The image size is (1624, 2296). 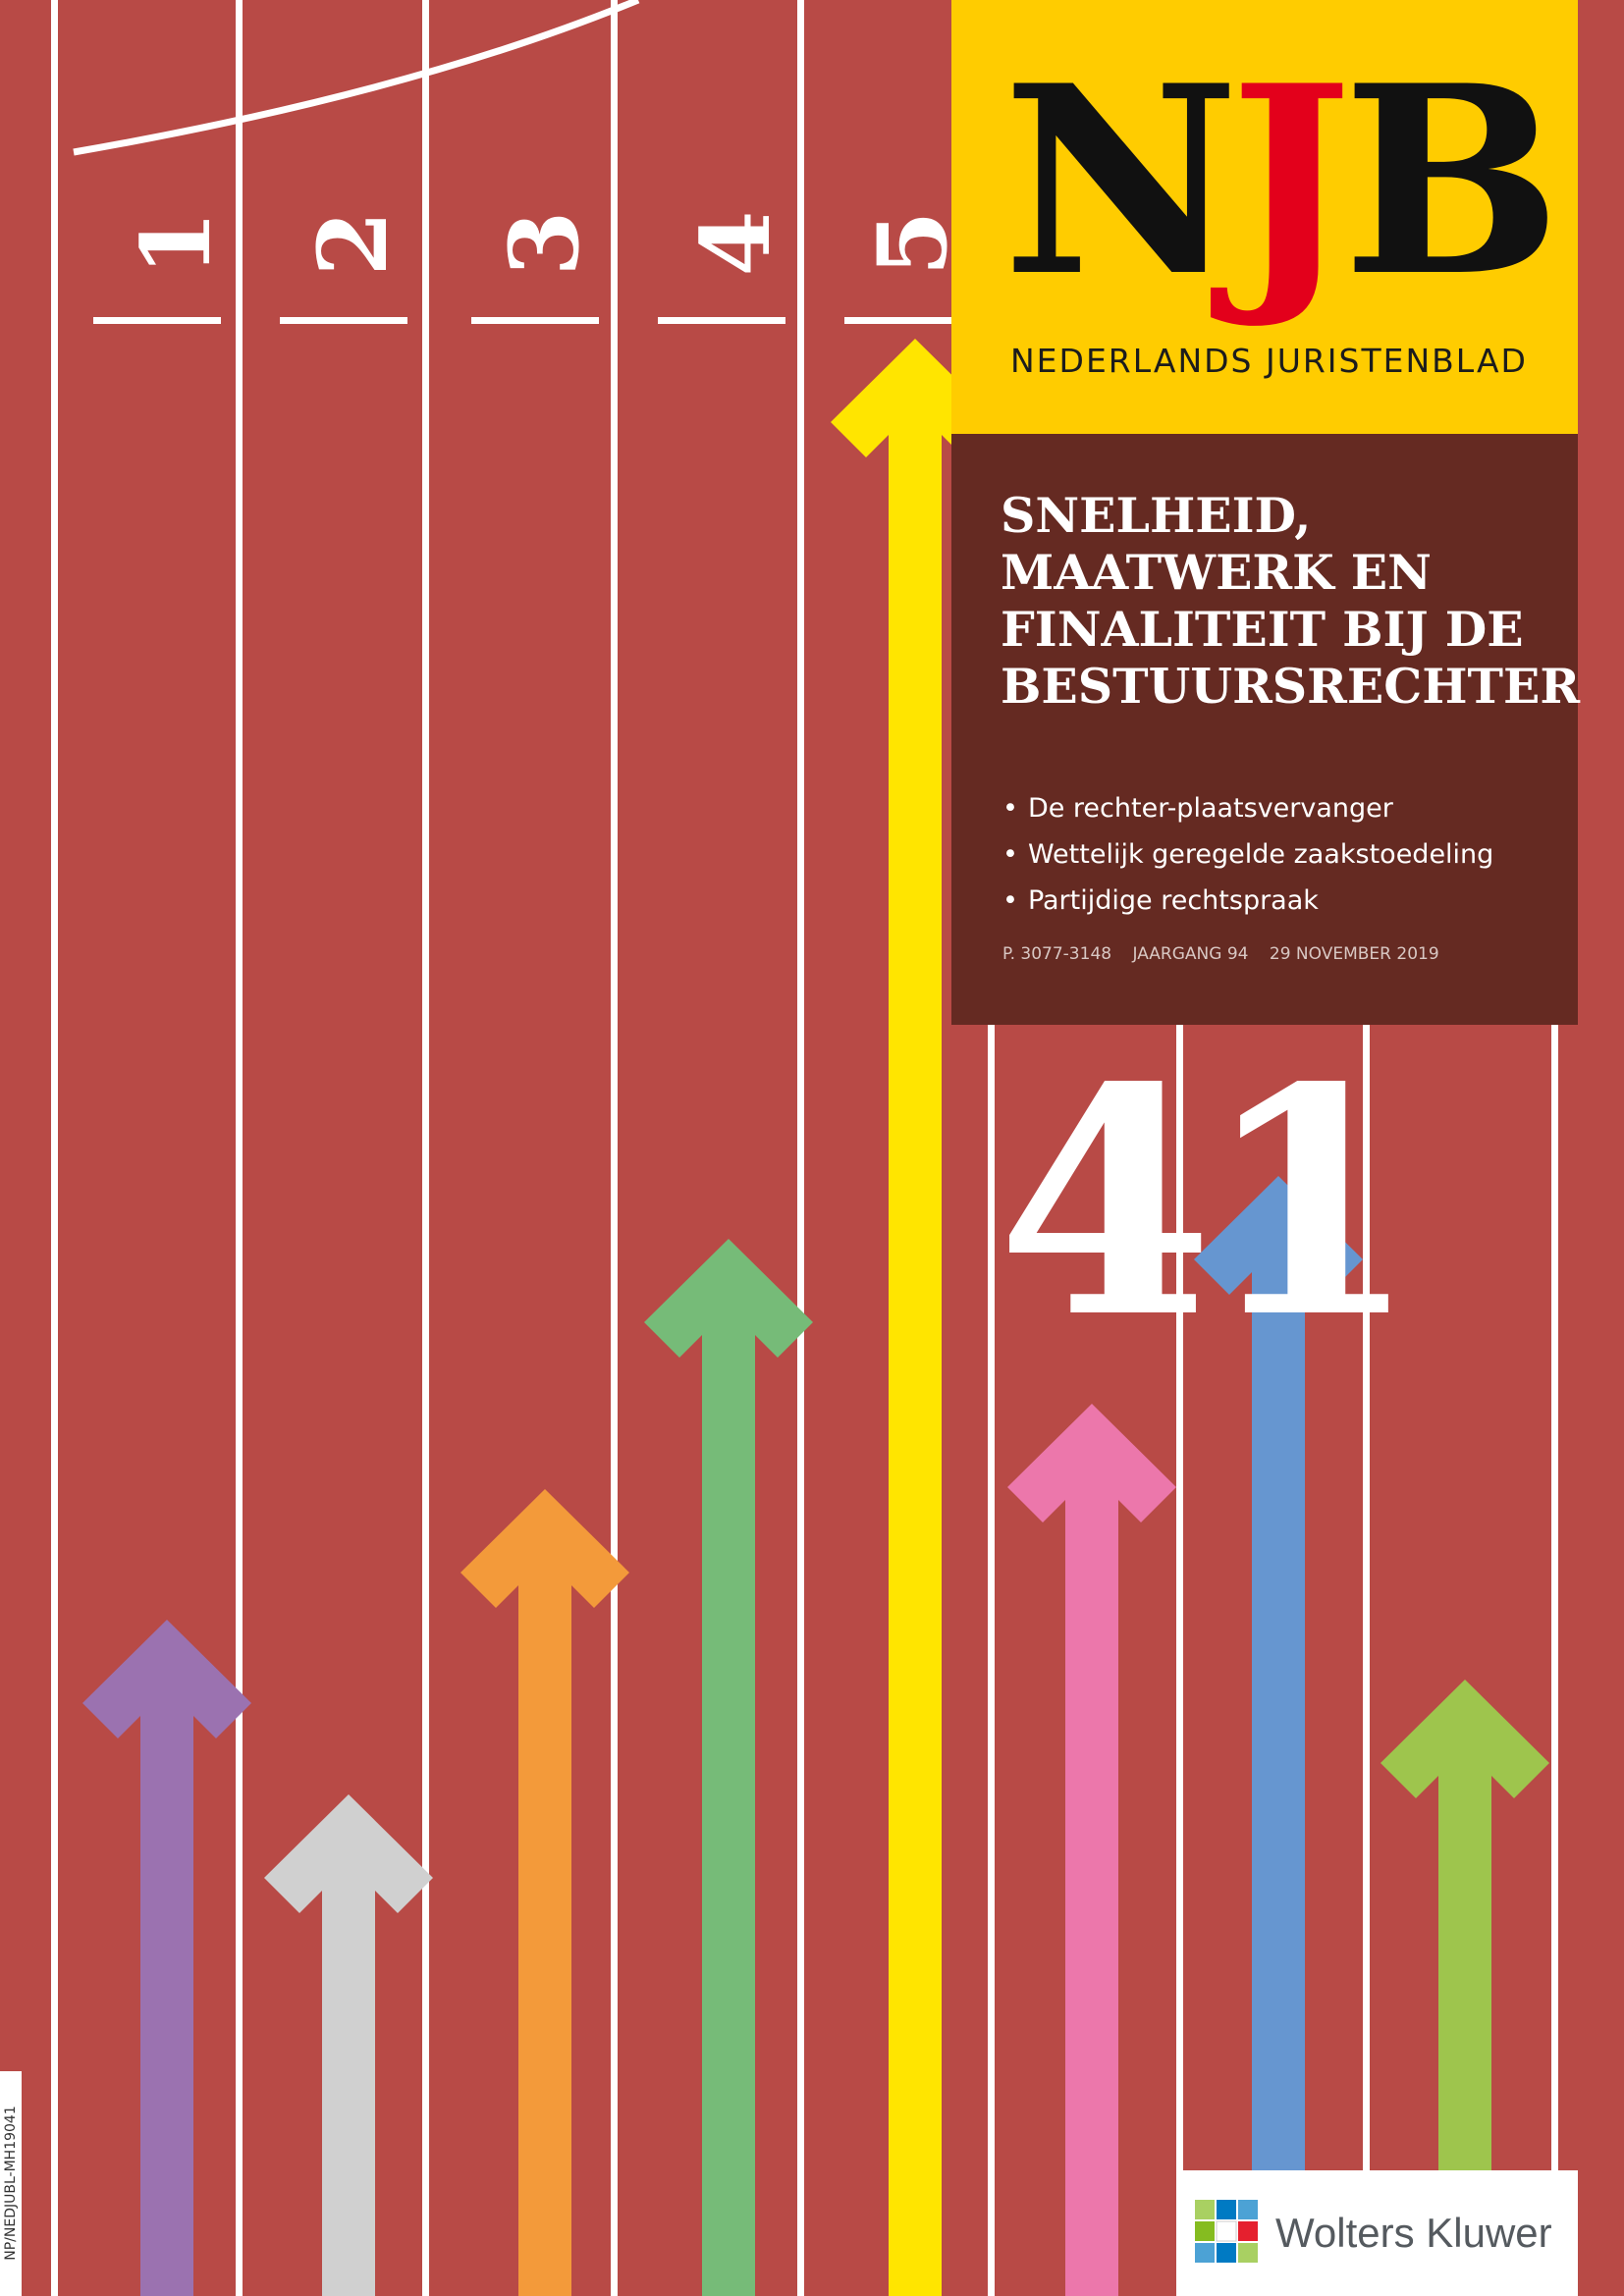 I want to click on publisher-logo: Wolters Kluwer, so click(x=1377, y=2233).